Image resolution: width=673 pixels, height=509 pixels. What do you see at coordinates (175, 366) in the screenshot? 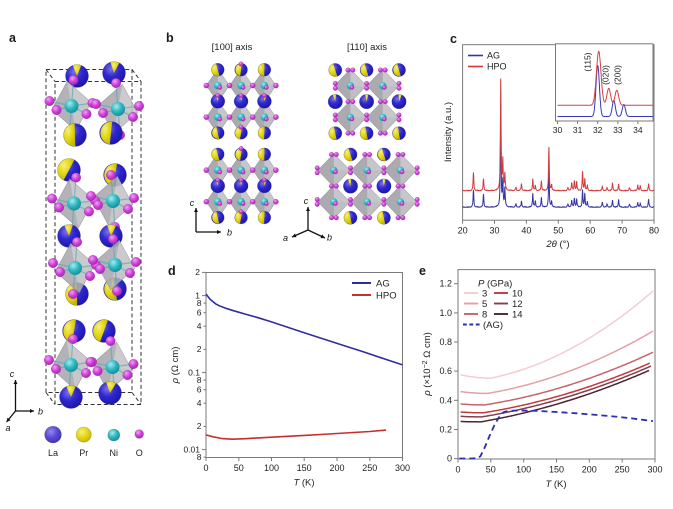
I see `svg-text: ρ (Ω cm)` at bounding box center [175, 366].